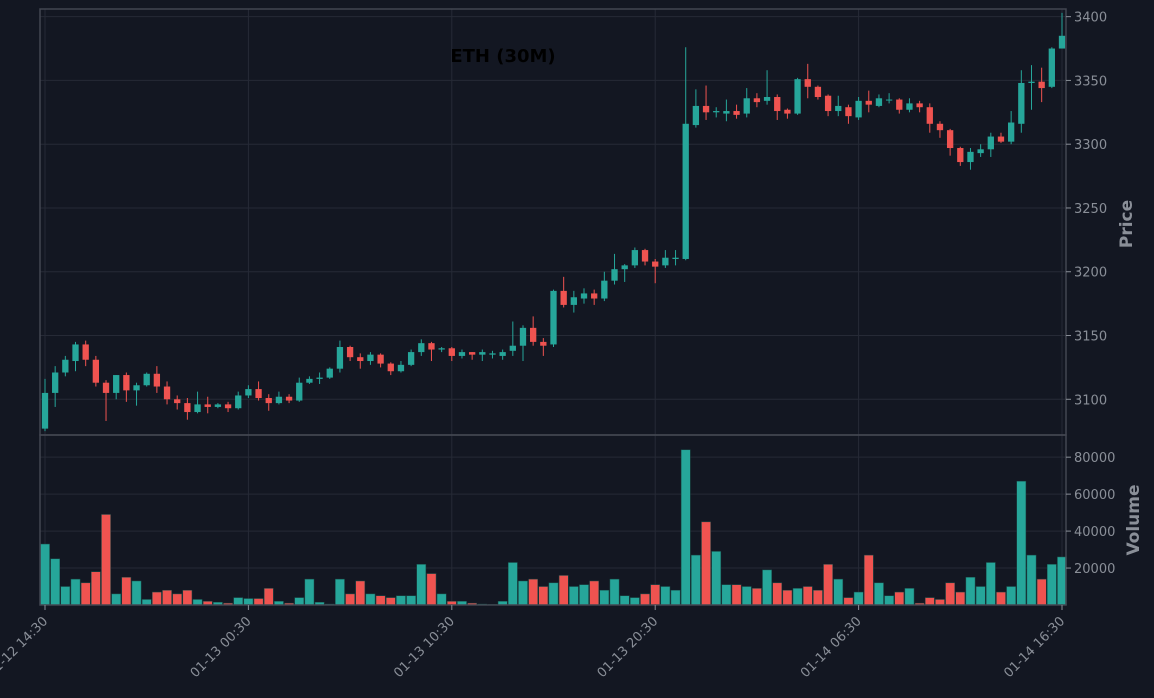 This screenshot has height=698, width=1154. I want to click on time-tick-label: 01-14 06:30, so click(831, 647).